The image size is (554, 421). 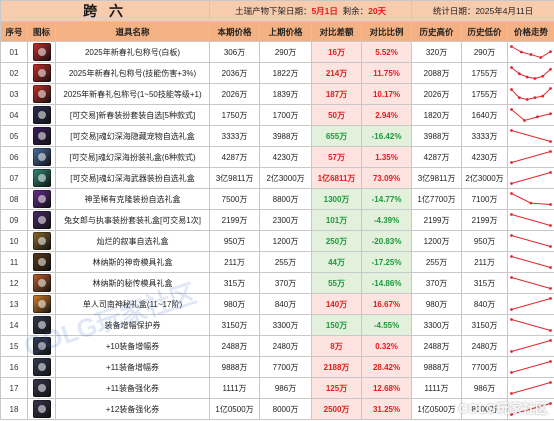 What do you see at coordinates (277, 388) in the screenshot?
I see `table-row: 17 +11装备强化券 1111万 986万 125万 12.68% 1111万 986万` at bounding box center [277, 388].